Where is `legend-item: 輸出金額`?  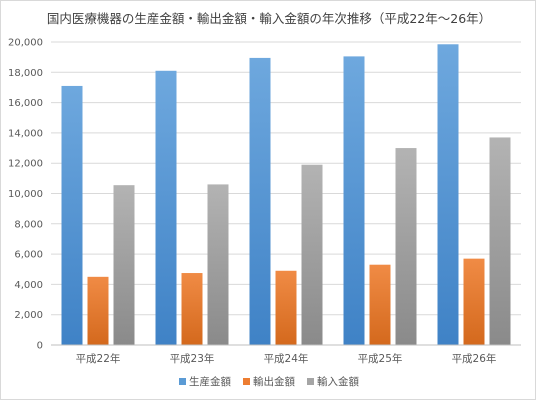 legend-item: 輸出金額 is located at coordinates (269, 381).